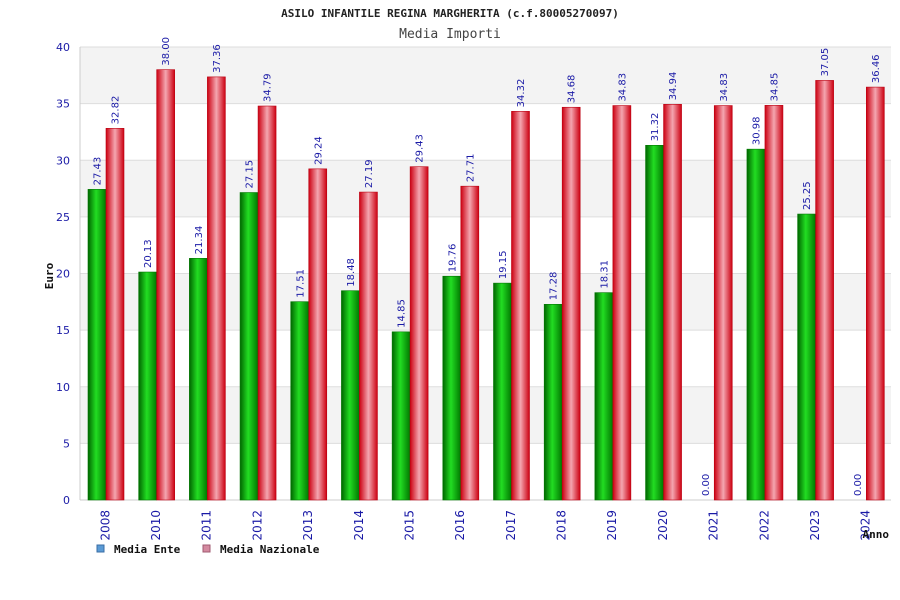  Describe the element at coordinates (673, 86) in the screenshot. I see `data-label-media-nazionale-2020: 34.94` at that location.